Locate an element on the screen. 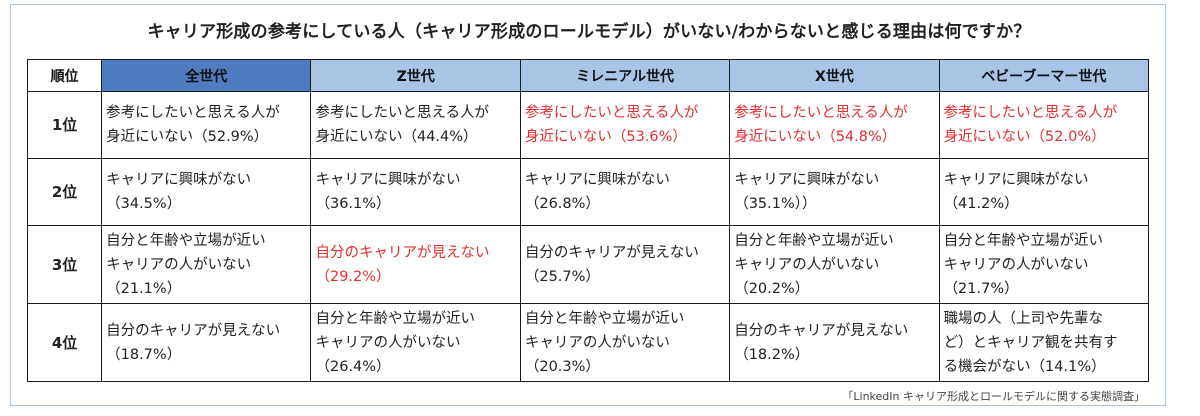  cell-gen-x: 参考にしたいと思える人が 身近にいない（54.8%） is located at coordinates (834, 125).